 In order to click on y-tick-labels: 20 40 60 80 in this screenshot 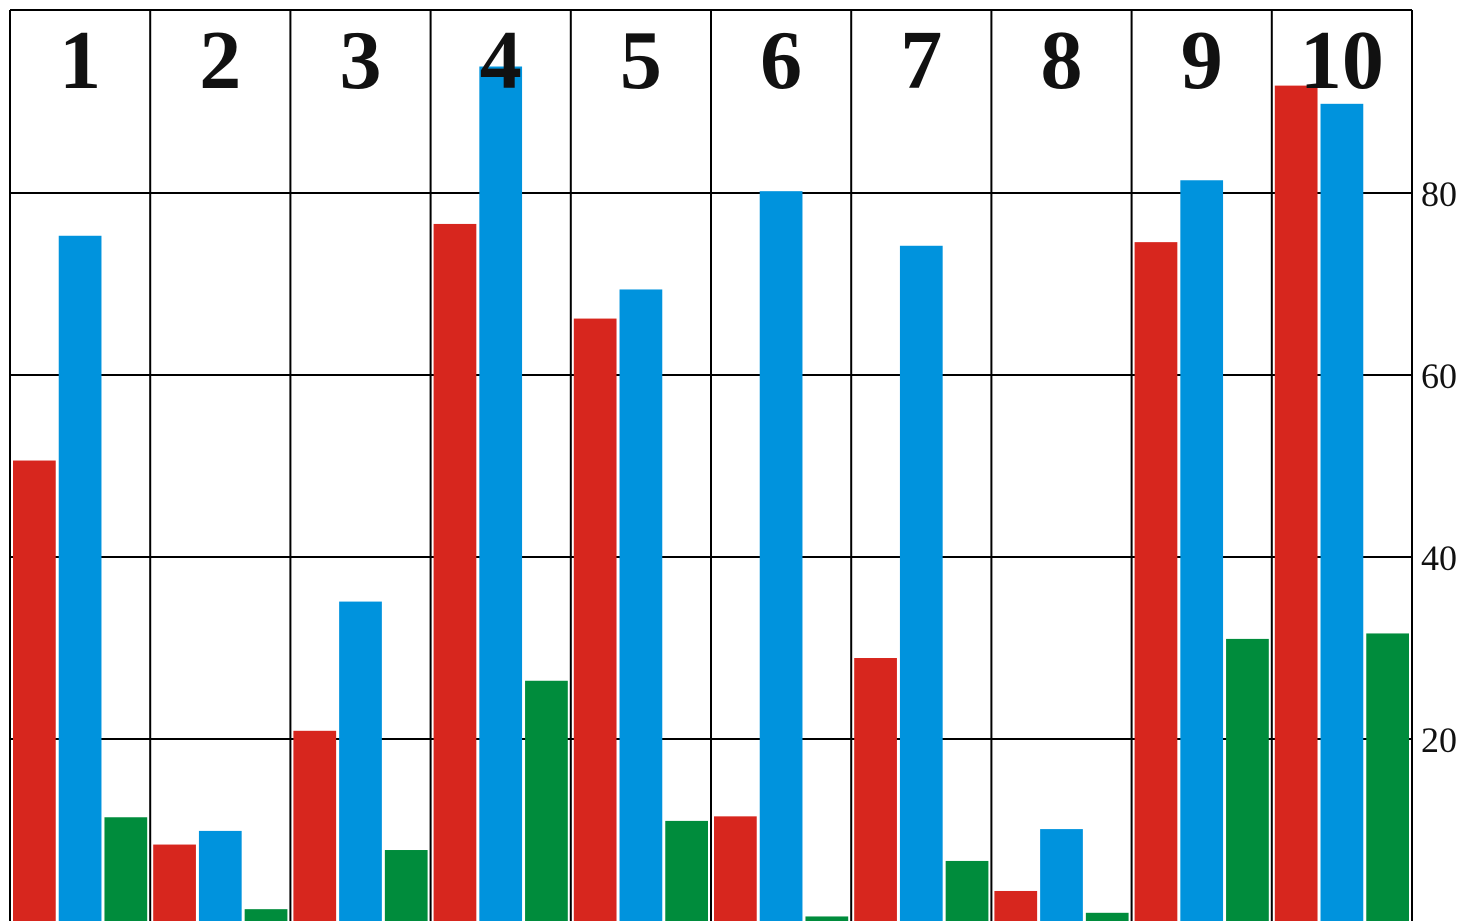, I will do `click(1439, 467)`.